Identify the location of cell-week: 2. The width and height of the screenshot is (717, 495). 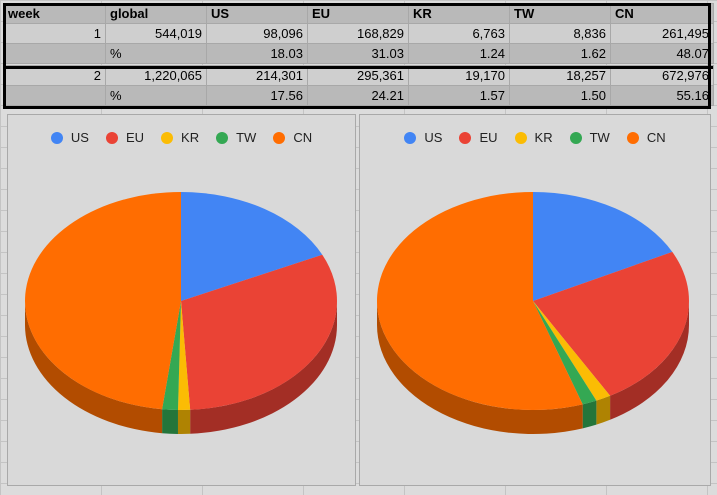
(54, 75).